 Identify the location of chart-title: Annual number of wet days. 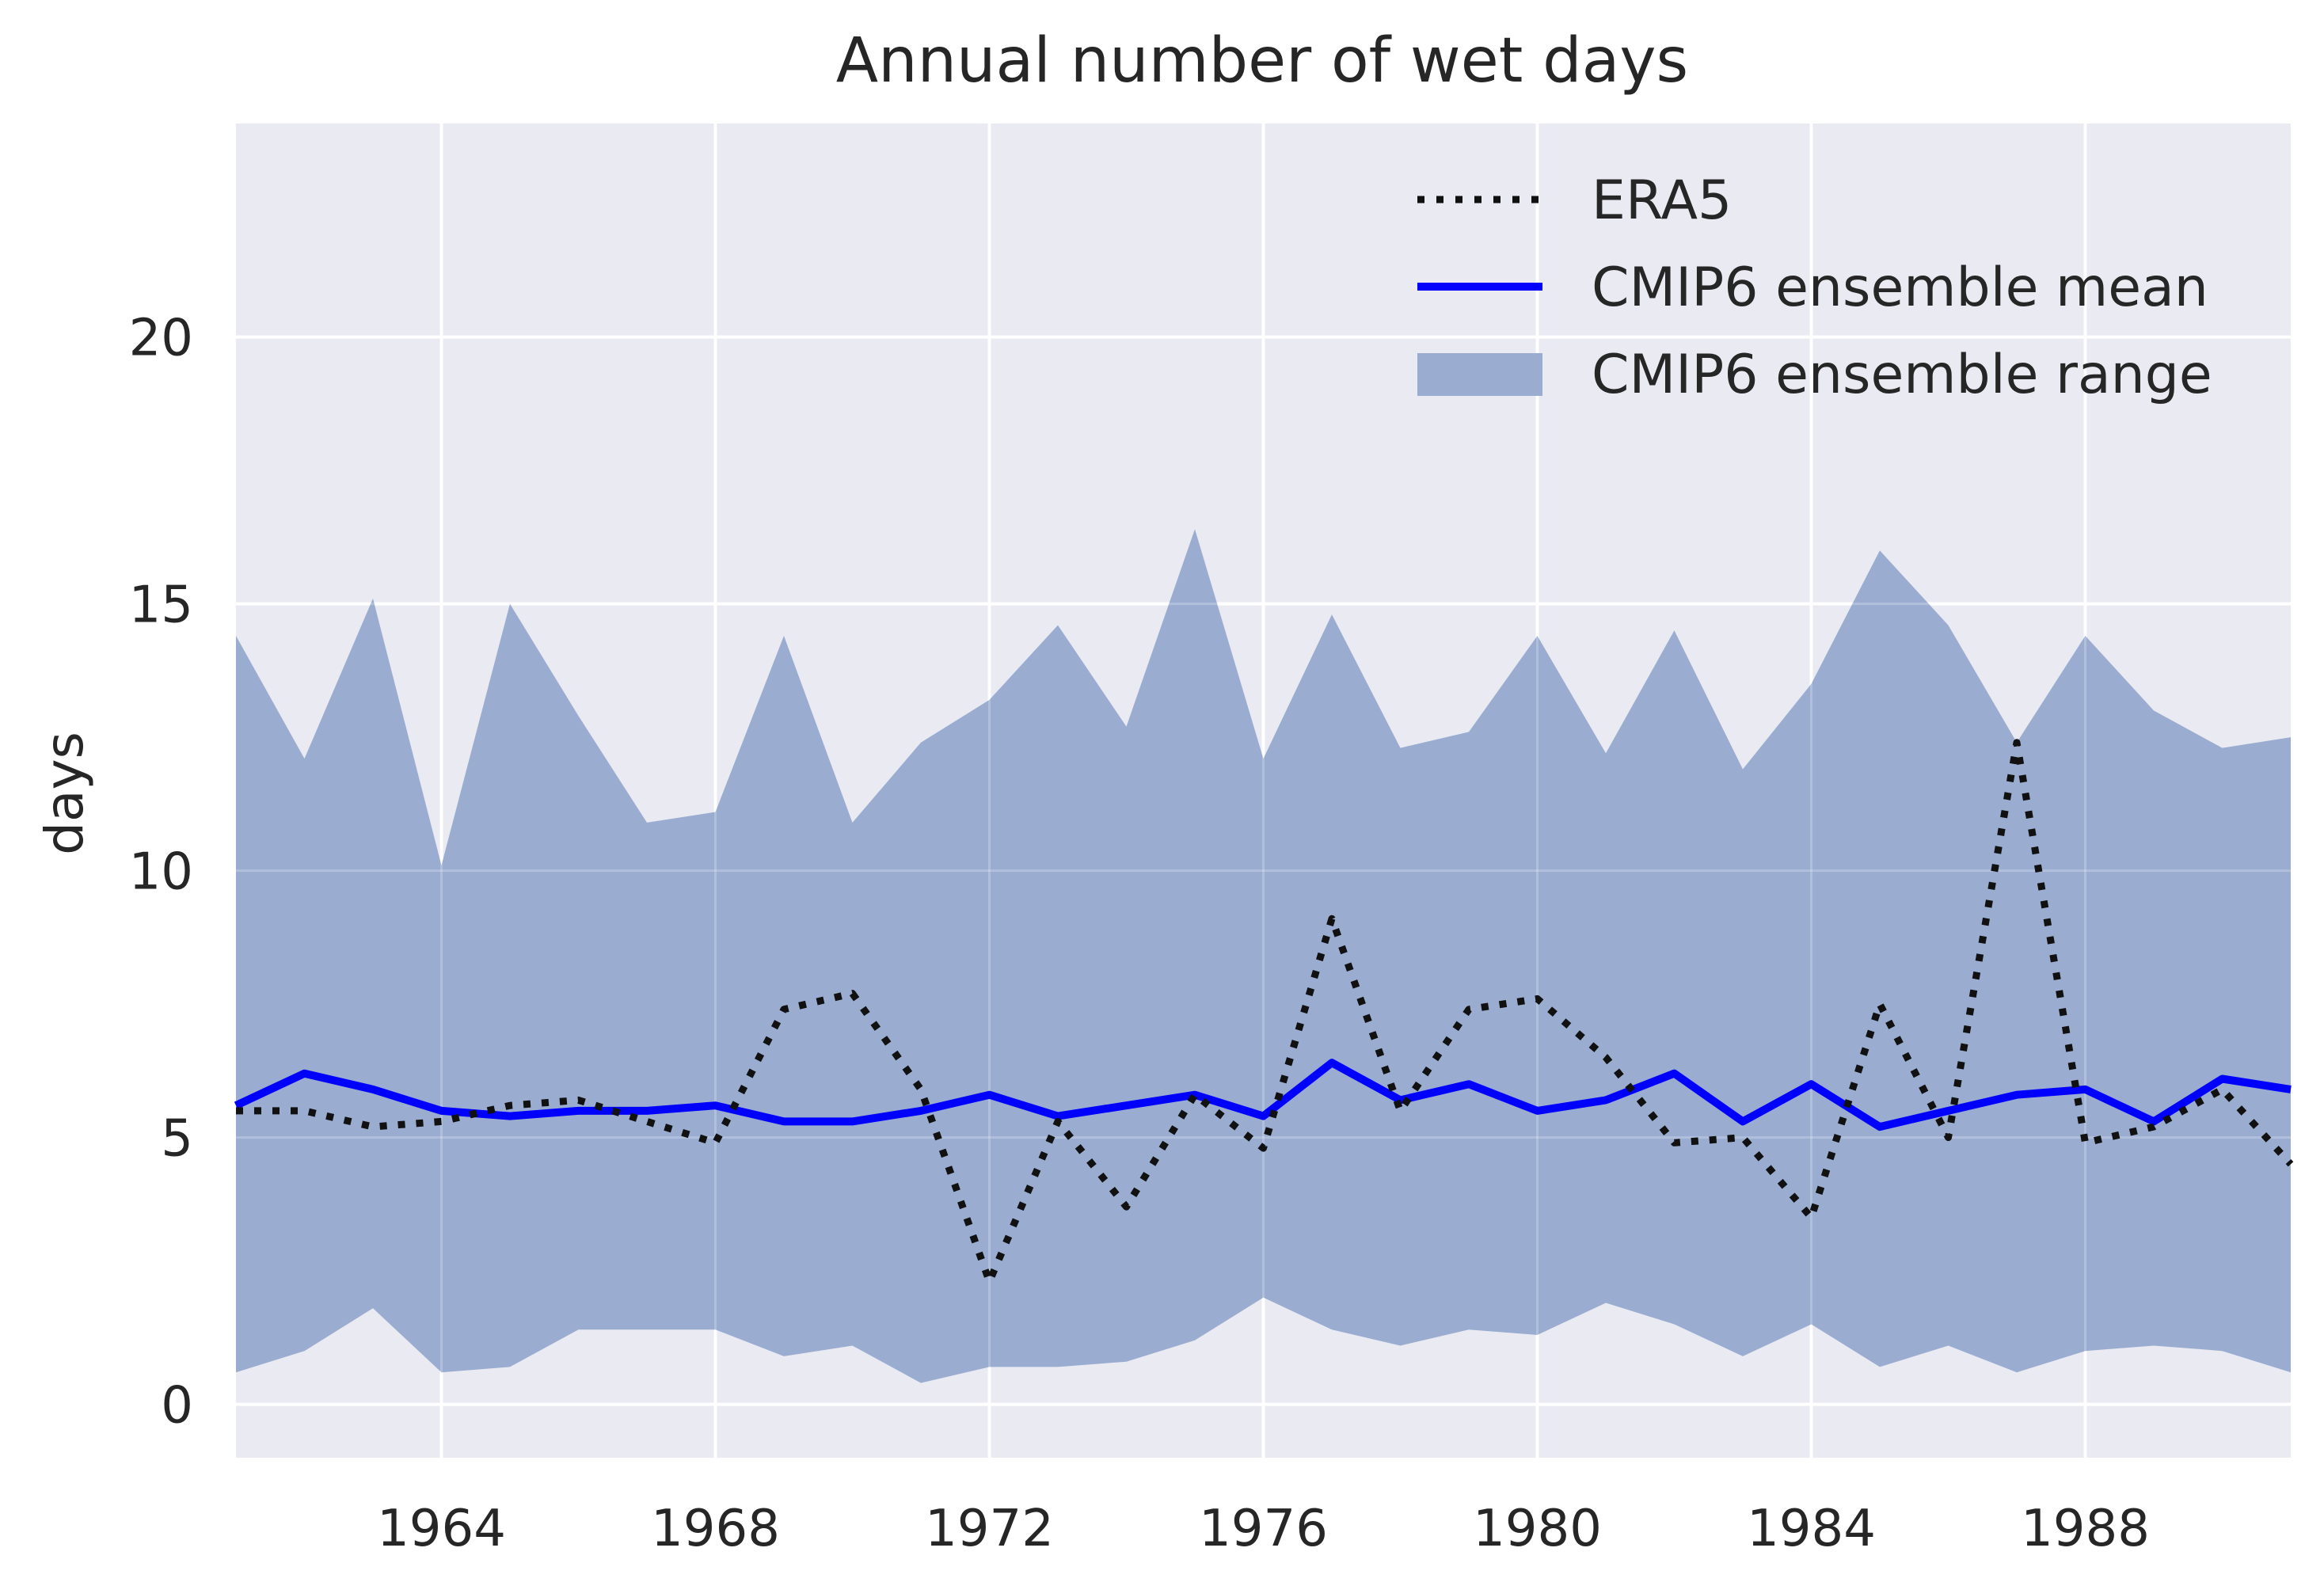
(1262, 61).